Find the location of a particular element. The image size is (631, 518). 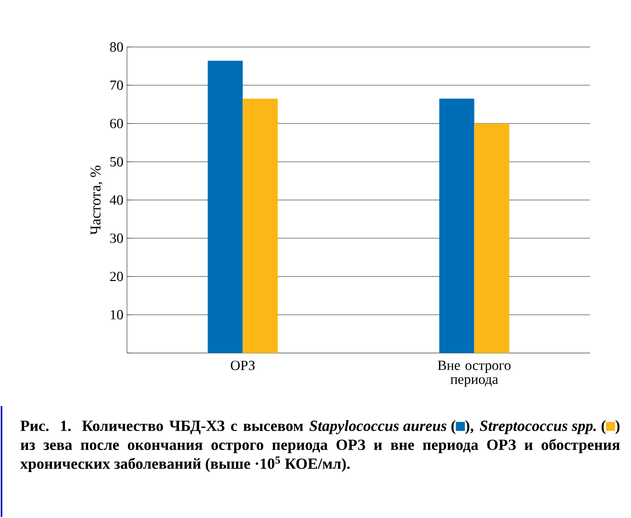

text: Рис. 1. Количество ЧБД-ХЗ с высевом is located at coordinates (162, 427).